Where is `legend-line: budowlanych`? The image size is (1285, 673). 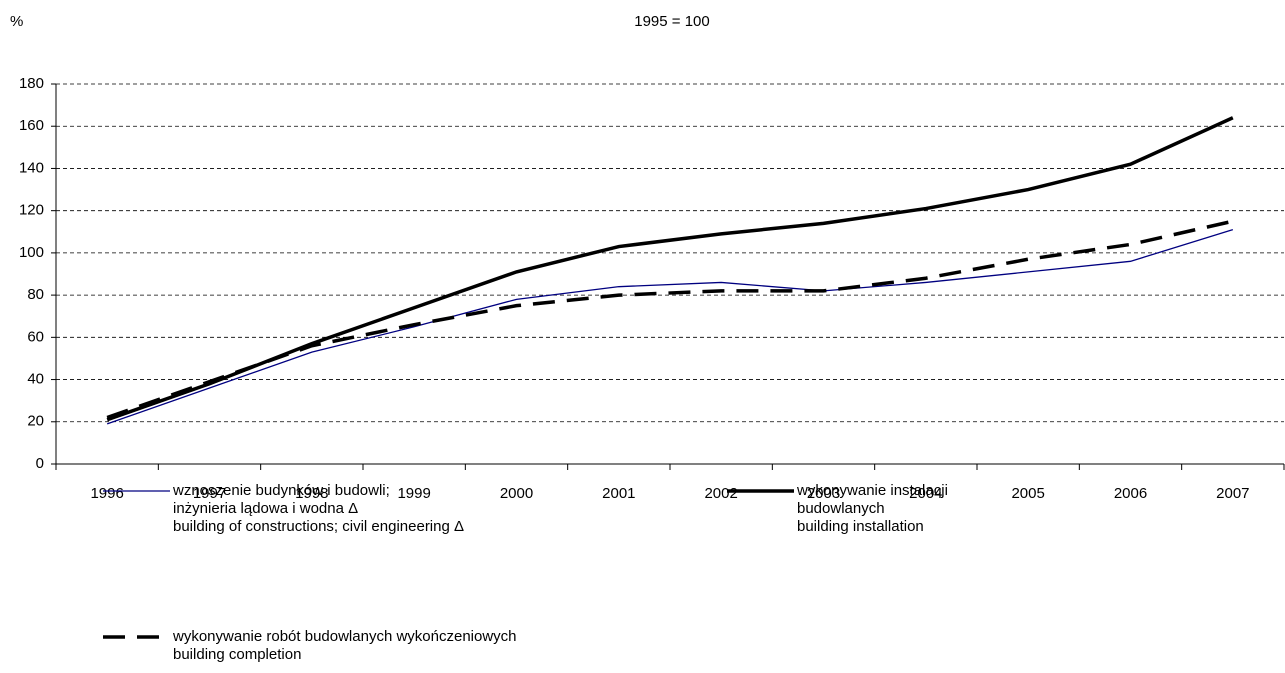
legend-line: budowlanych is located at coordinates (841, 508).